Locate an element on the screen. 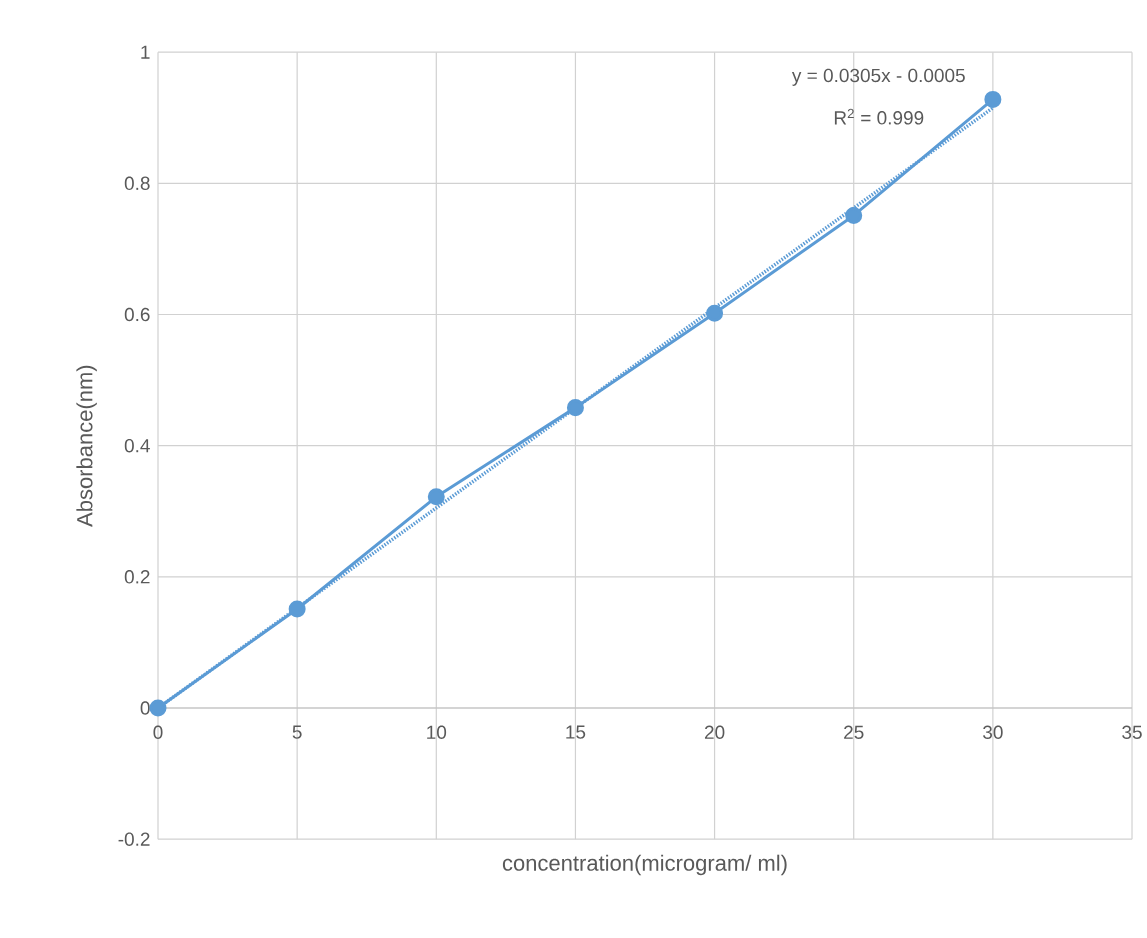 This screenshot has width=1147, height=938. x-tick-label: 20 is located at coordinates (714, 732).